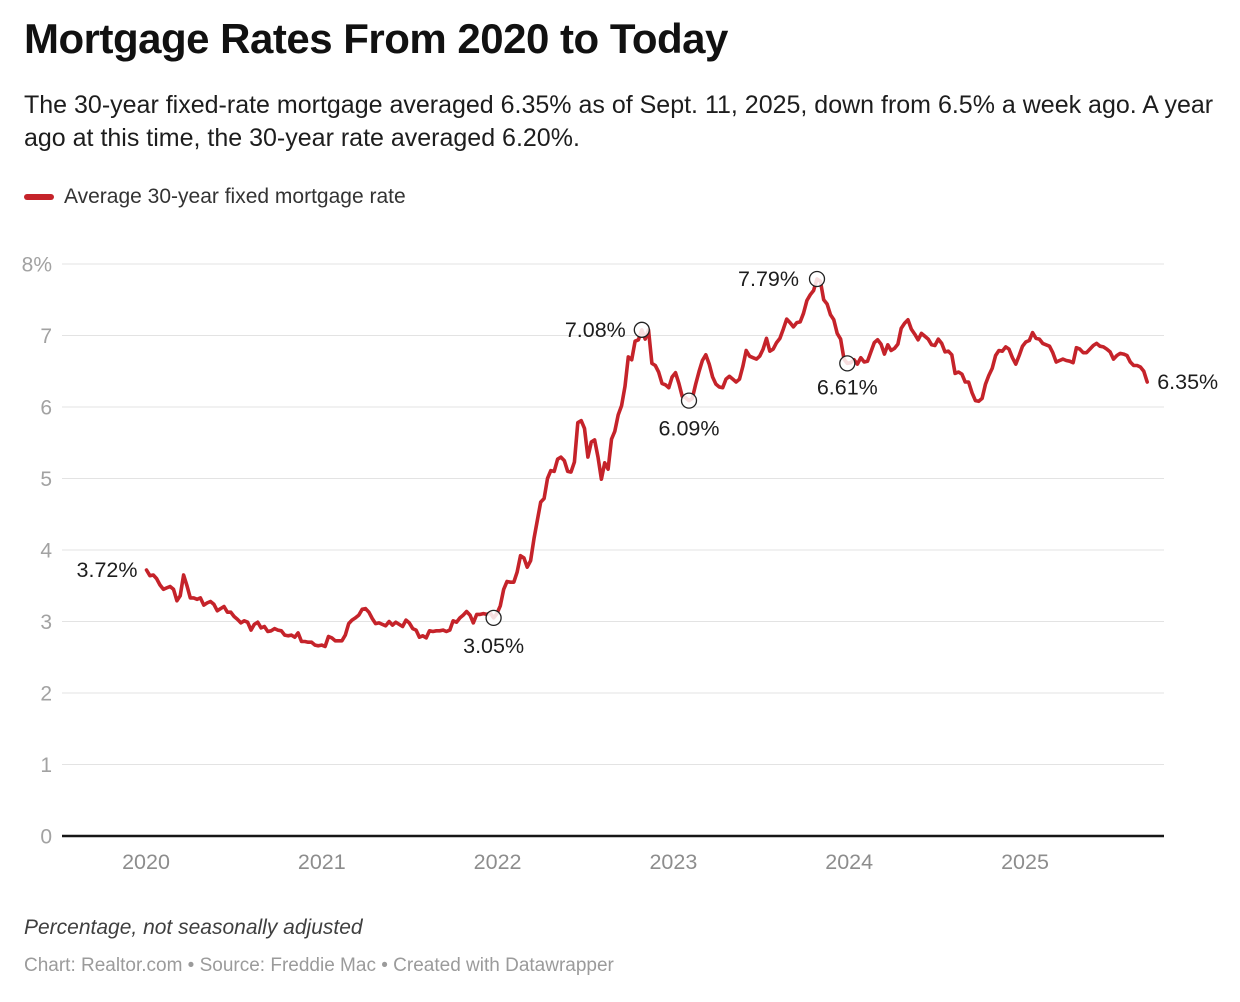 This screenshot has width=1240, height=1002. I want to click on legend: Average 30-year fixed mortgage rate, so click(215, 197).